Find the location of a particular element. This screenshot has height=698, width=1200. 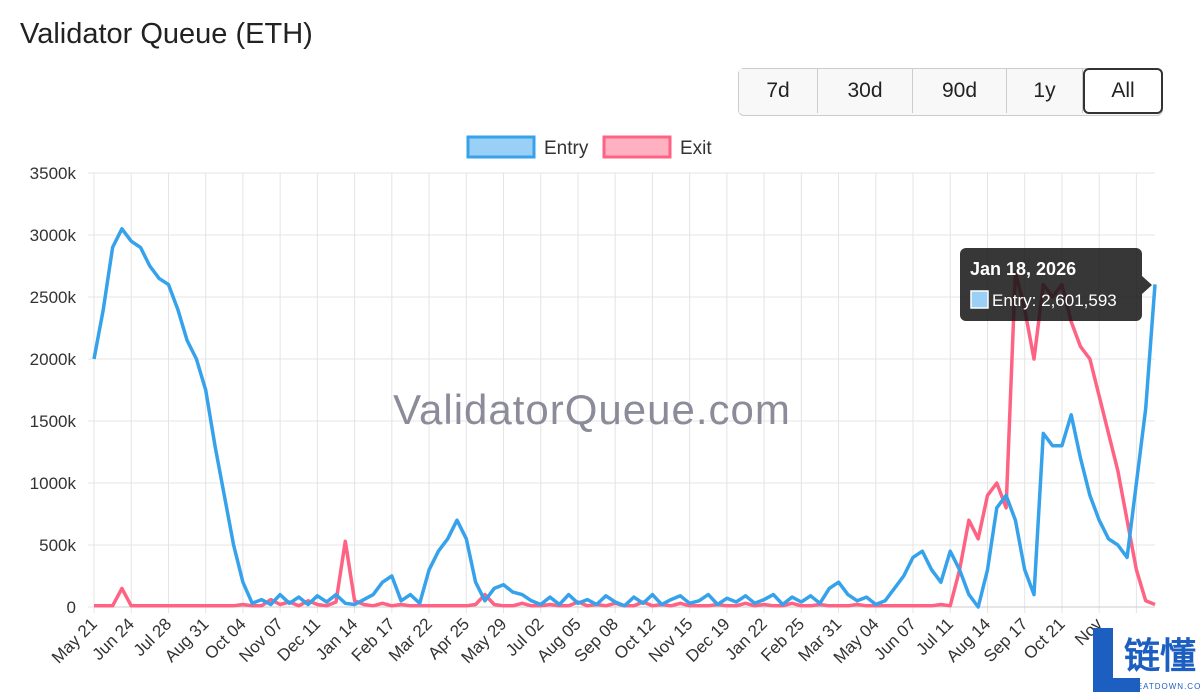

range-buttons: 7d 30d 90d 1y All is located at coordinates (950, 92).